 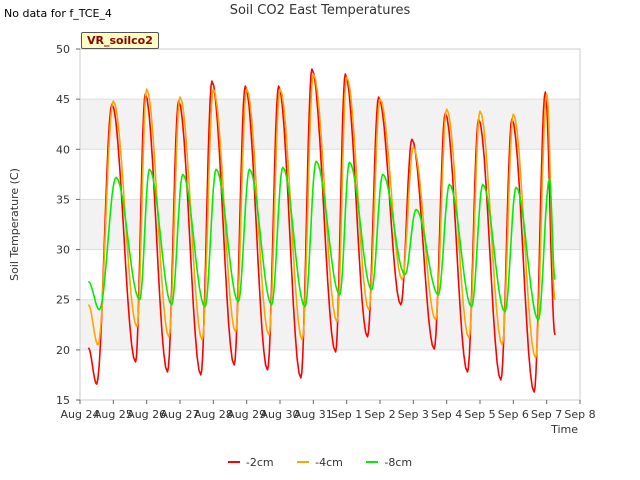 I want to click on chart-title: Soil CO2 East Temperatures, so click(x=320, y=10).